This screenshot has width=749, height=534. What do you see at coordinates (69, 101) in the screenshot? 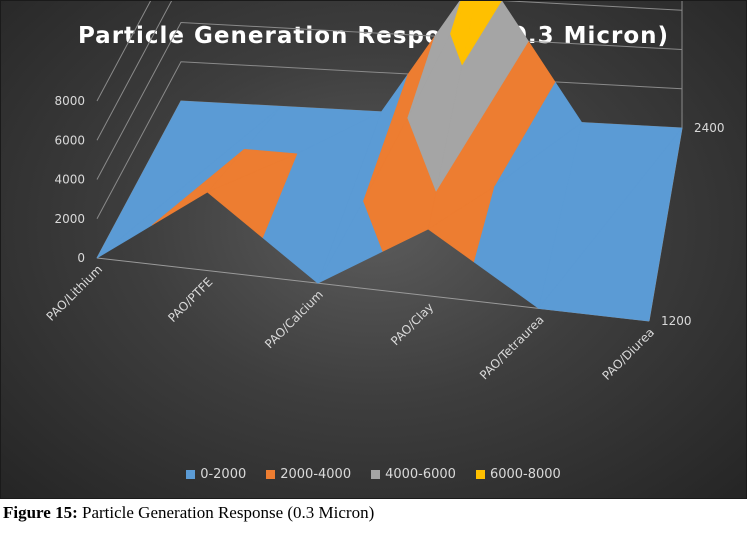
I see `z-tick-label: 8000` at bounding box center [69, 101].